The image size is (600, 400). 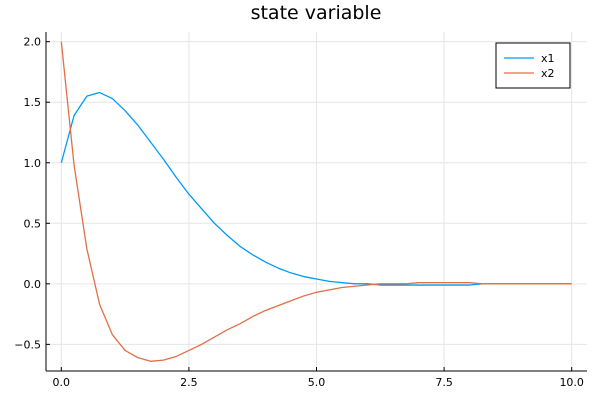 What do you see at coordinates (548, 73) in the screenshot?
I see `legend-label-x2: x2` at bounding box center [548, 73].